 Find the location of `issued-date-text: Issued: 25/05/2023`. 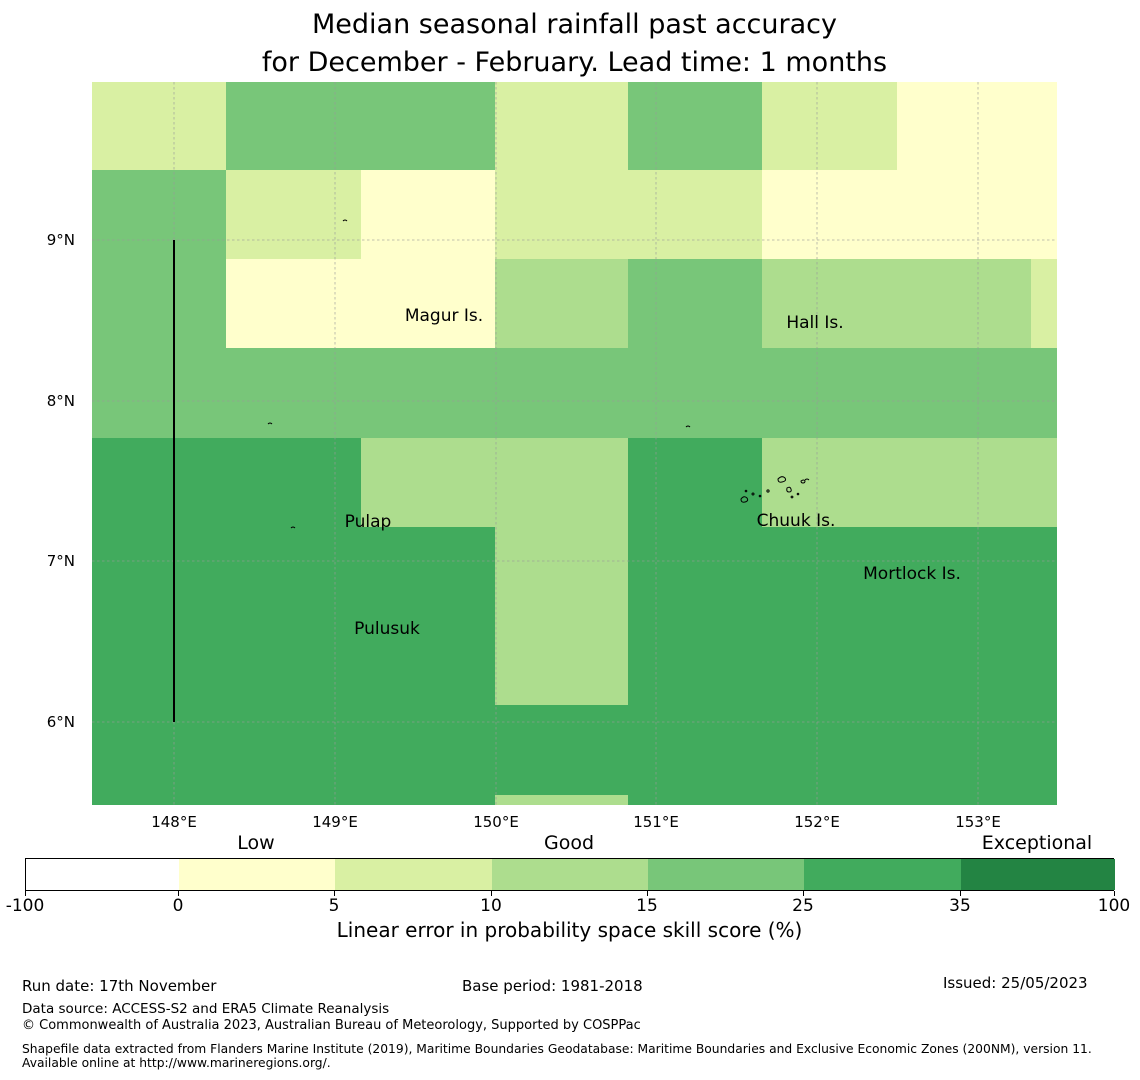

issued-date-text: Issued: 25/05/2023 is located at coordinates (1015, 983).